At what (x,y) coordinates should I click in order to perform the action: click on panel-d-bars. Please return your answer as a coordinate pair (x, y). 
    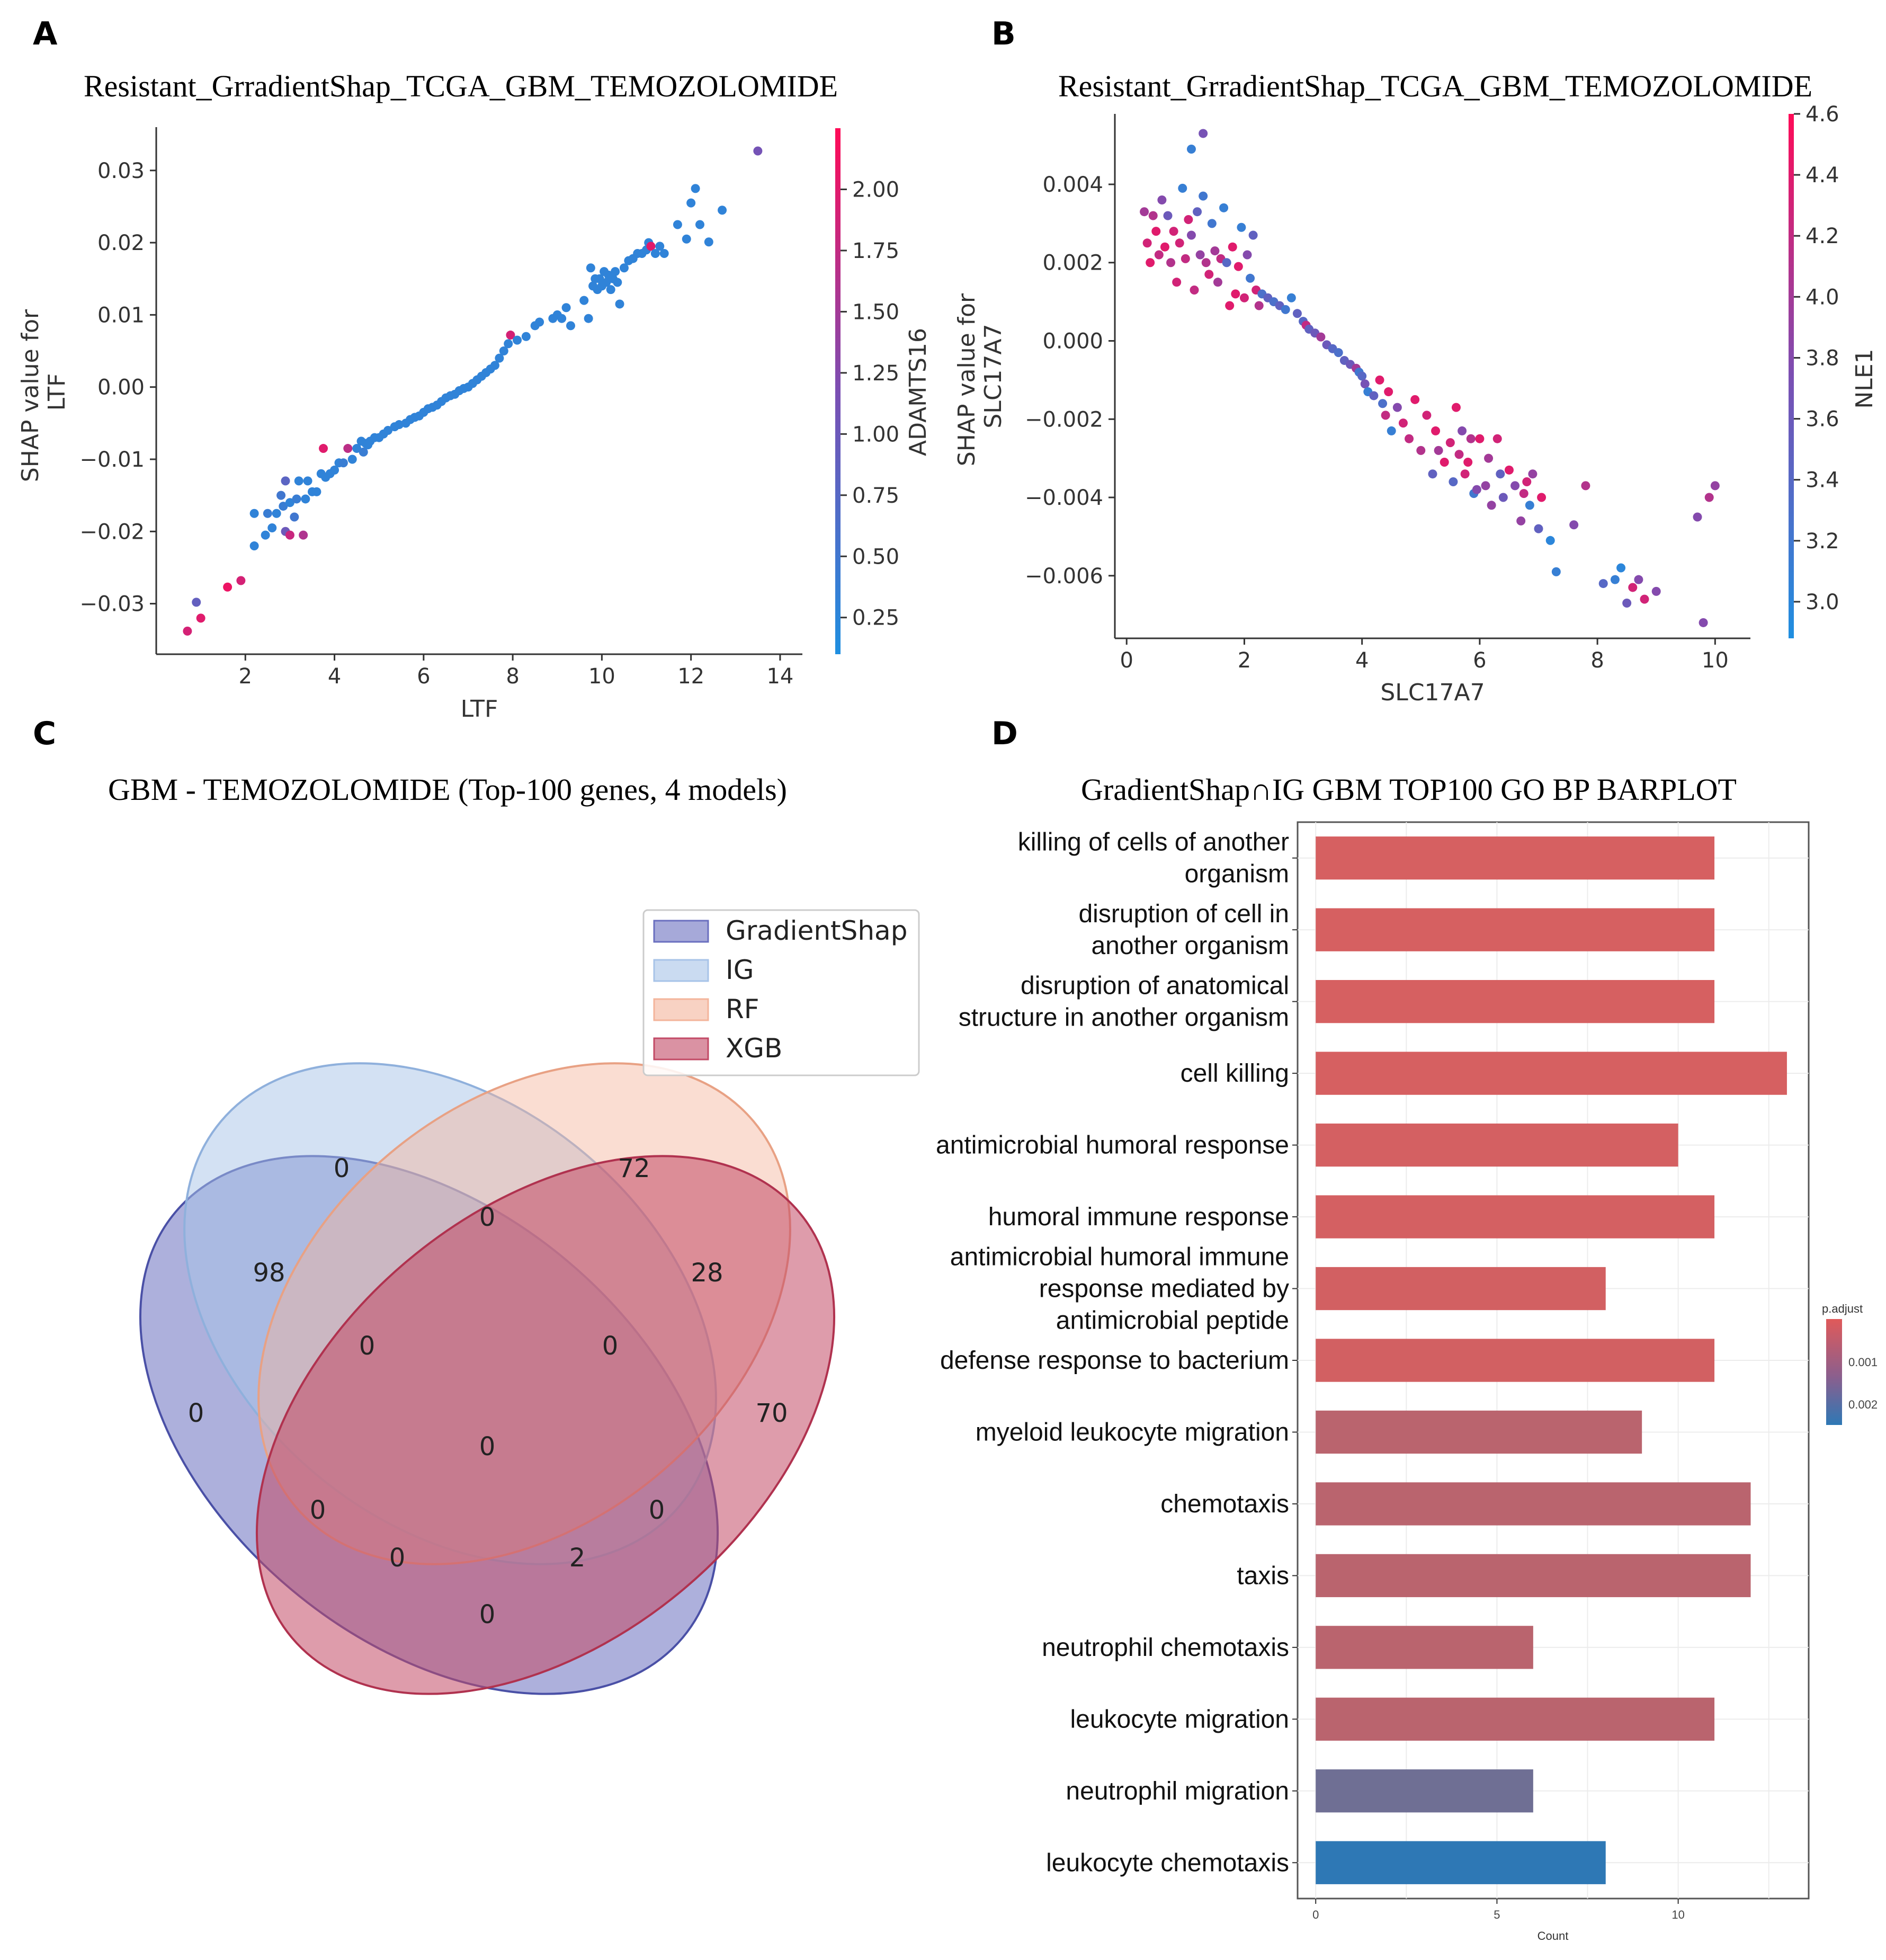
    Looking at the image, I should click on (1551, 1360).